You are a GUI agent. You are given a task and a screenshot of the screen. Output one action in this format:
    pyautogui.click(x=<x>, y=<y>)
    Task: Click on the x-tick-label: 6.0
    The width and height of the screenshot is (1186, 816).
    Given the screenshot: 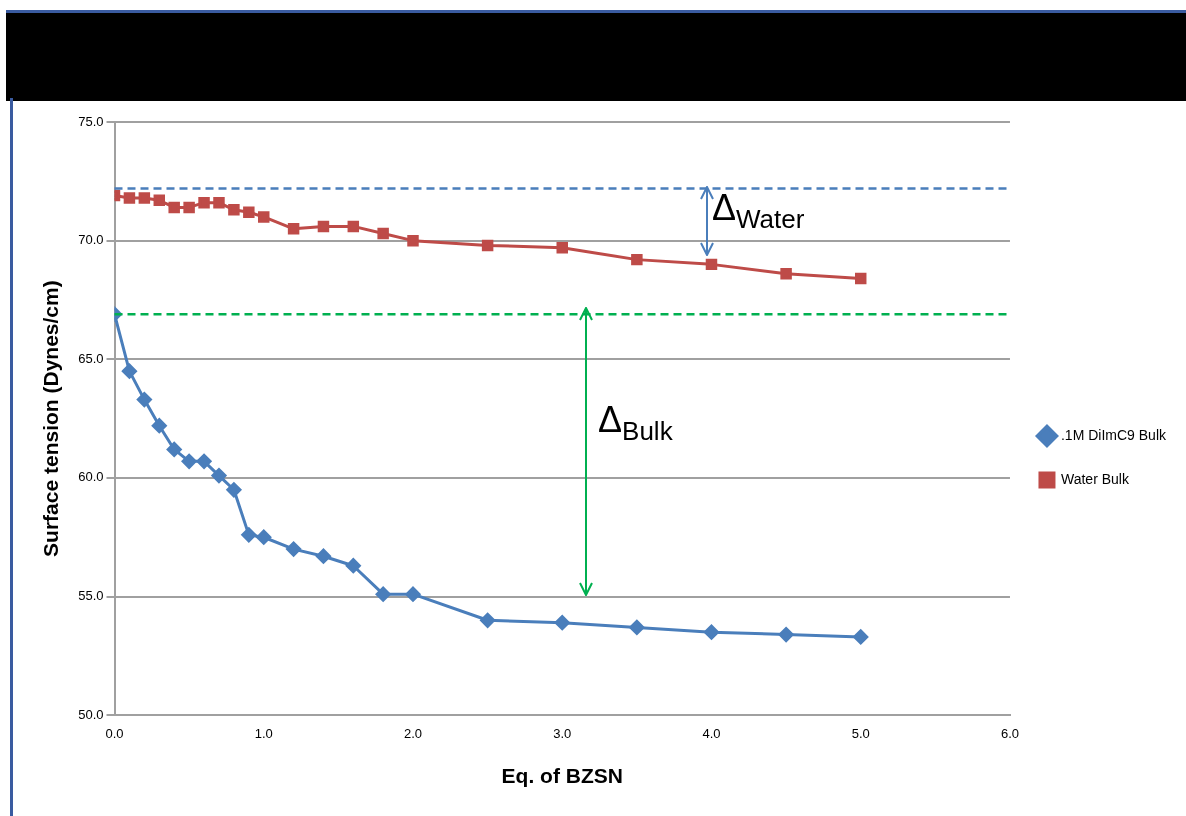 What is the action you would take?
    pyautogui.click(x=1010, y=733)
    